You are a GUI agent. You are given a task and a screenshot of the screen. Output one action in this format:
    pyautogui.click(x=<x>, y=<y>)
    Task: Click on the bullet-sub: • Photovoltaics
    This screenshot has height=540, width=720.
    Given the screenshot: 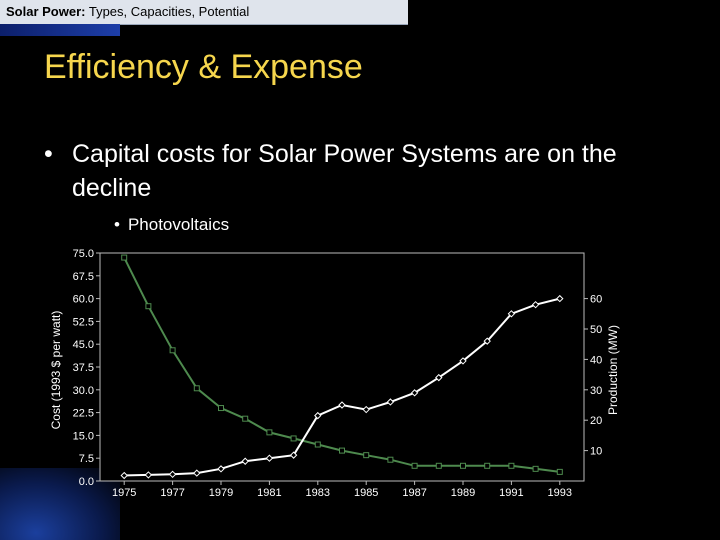 What is the action you would take?
    pyautogui.click(x=171, y=225)
    